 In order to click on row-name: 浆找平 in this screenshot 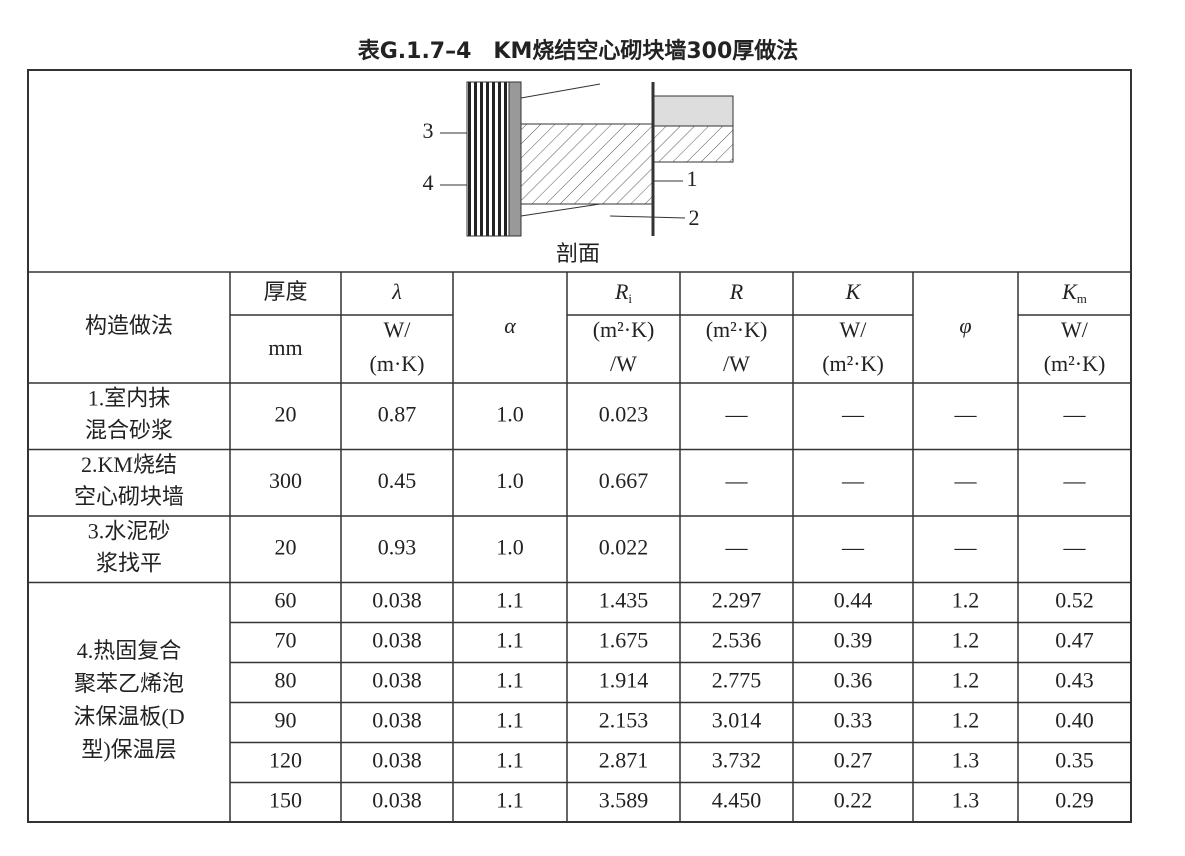, I will do `click(129, 562)`.